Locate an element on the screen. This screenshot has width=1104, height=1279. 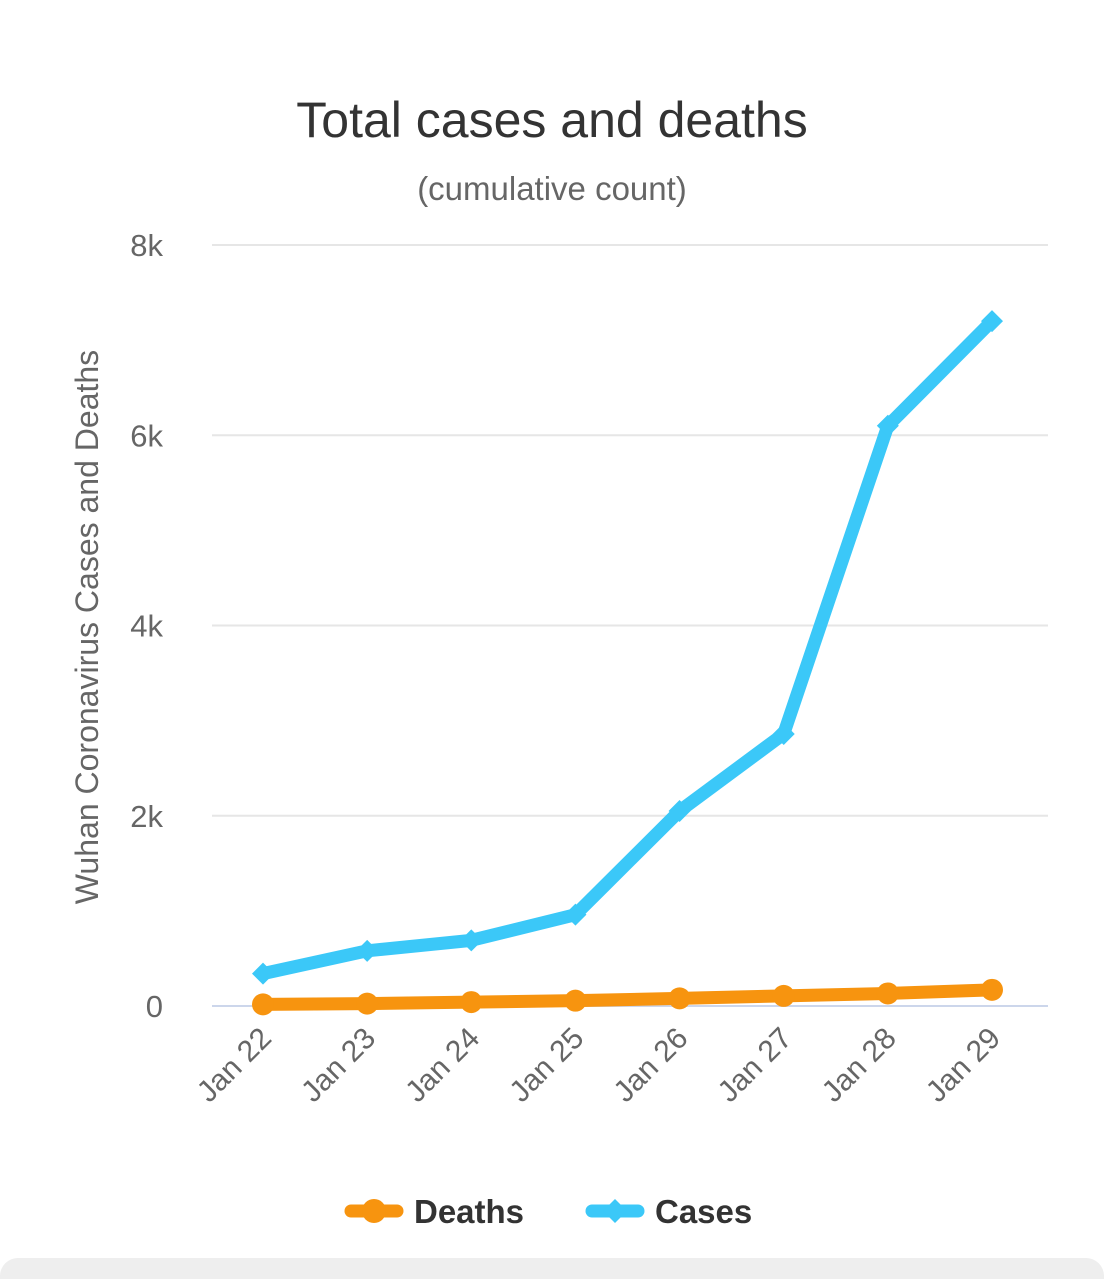
series-deaths is located at coordinates (627, 997).